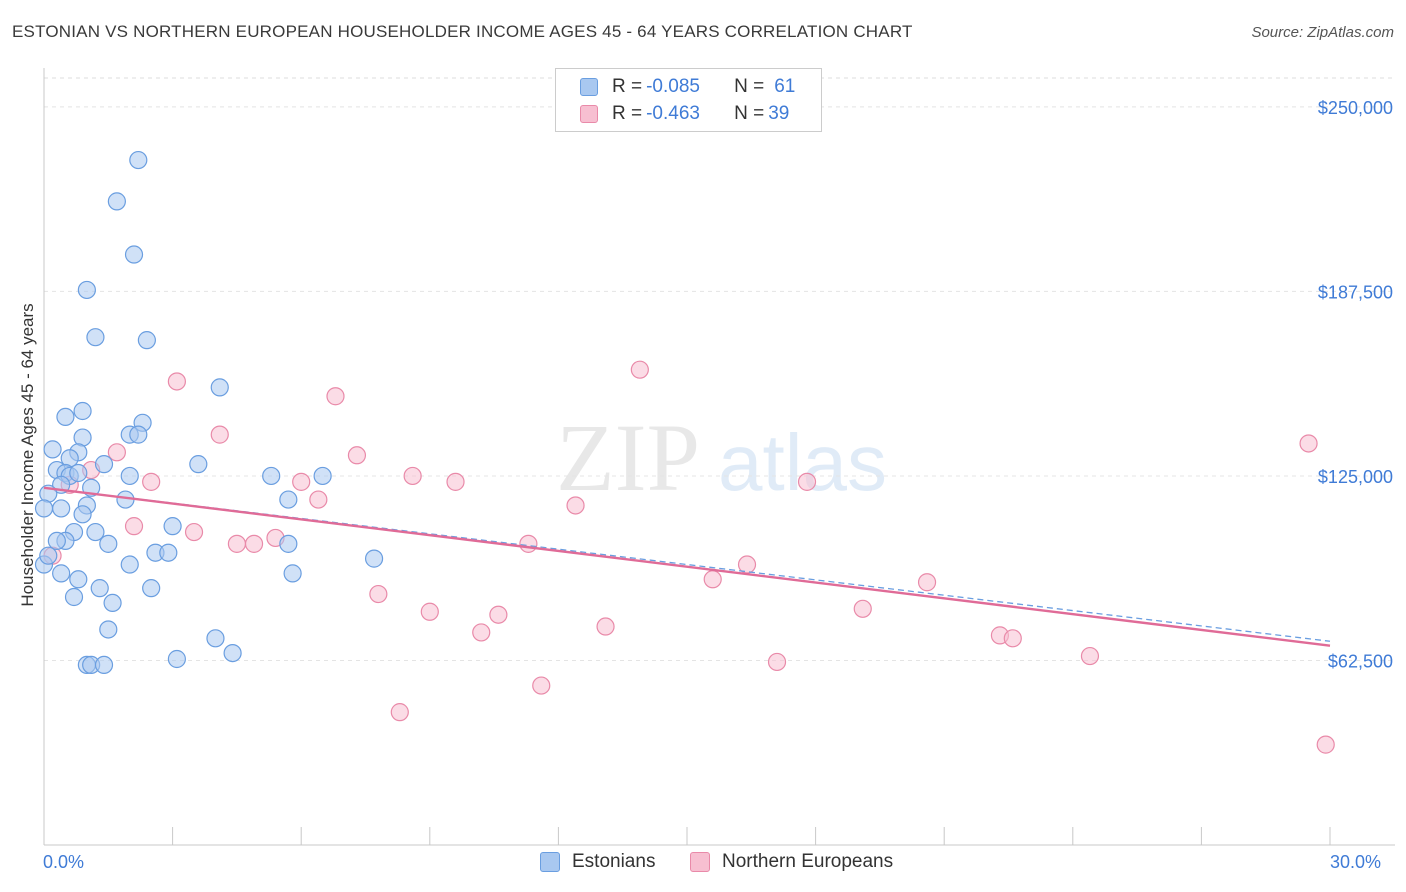 Image resolution: width=1406 pixels, height=892 pixels. I want to click on y-tick-labels: $62,500 $125,000 $187,500 $250,000, so click(1355, 385).